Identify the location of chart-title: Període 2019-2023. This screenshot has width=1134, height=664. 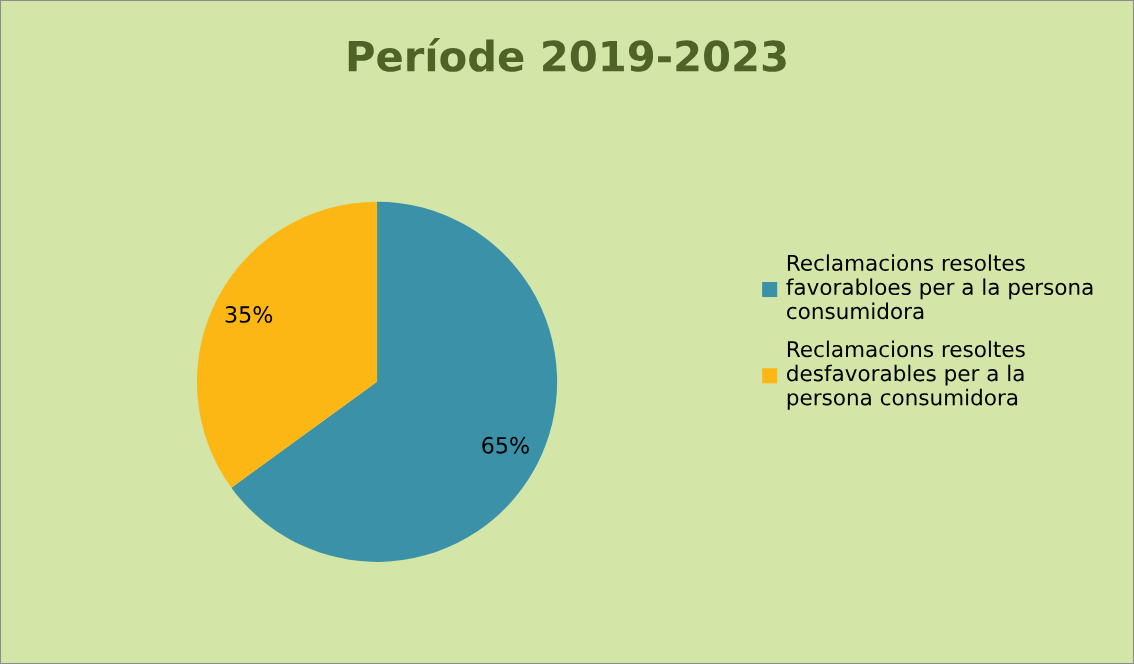
(567, 54).